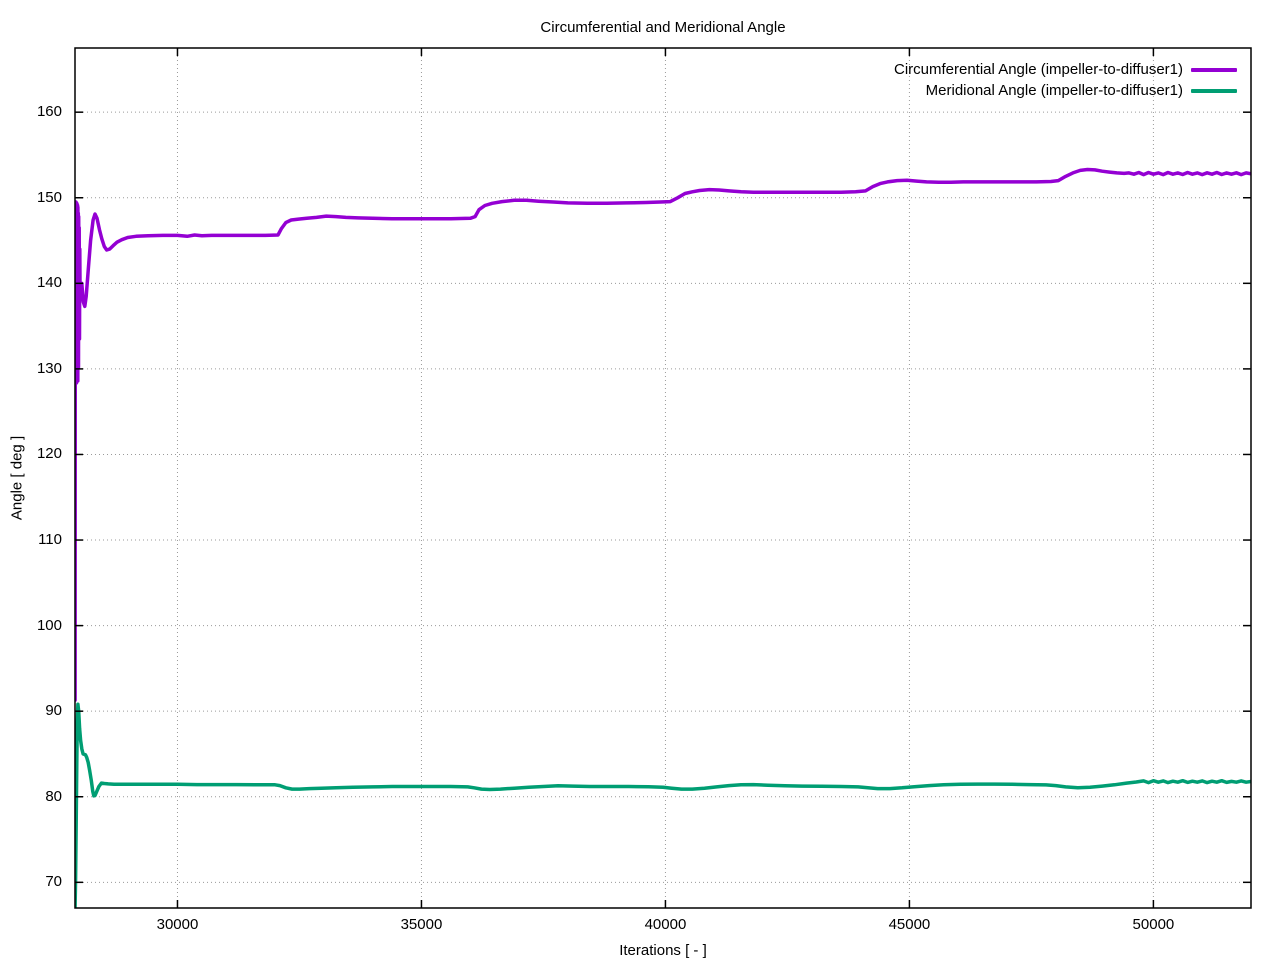  I want to click on y-tick-label: 70, so click(53, 882).